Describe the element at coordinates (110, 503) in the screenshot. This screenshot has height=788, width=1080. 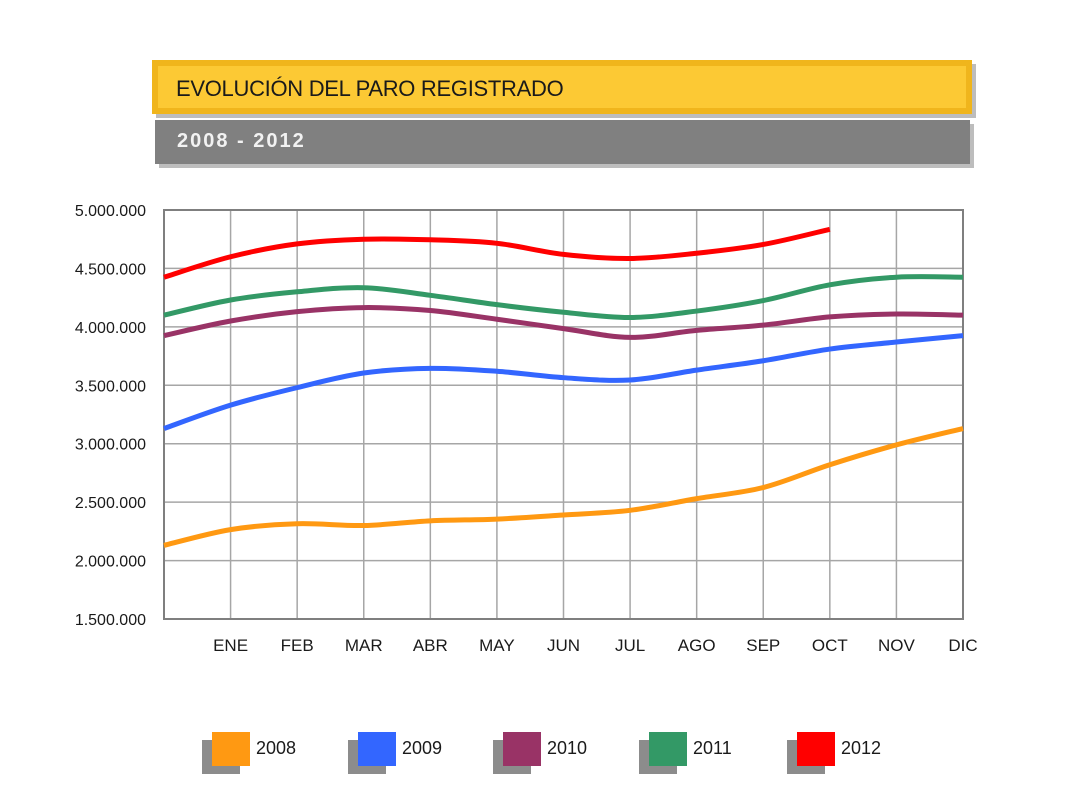
I see `y-tick-label: 2.500.000` at that location.